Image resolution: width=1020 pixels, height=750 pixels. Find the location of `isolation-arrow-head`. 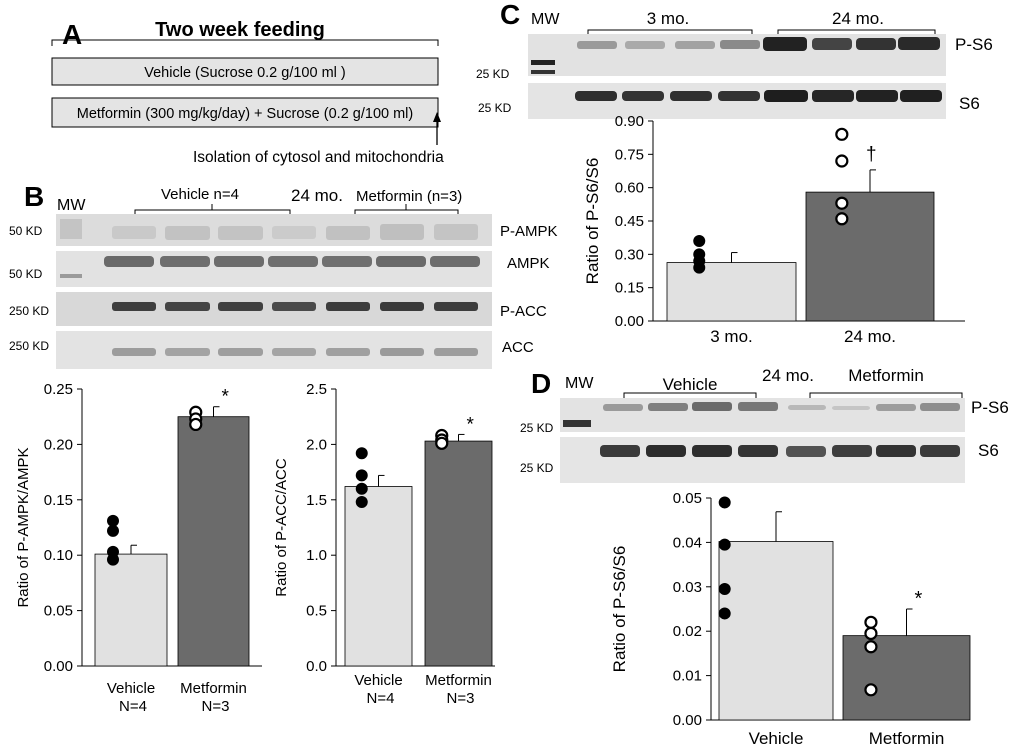

isolation-arrow-head is located at coordinates (437, 117).